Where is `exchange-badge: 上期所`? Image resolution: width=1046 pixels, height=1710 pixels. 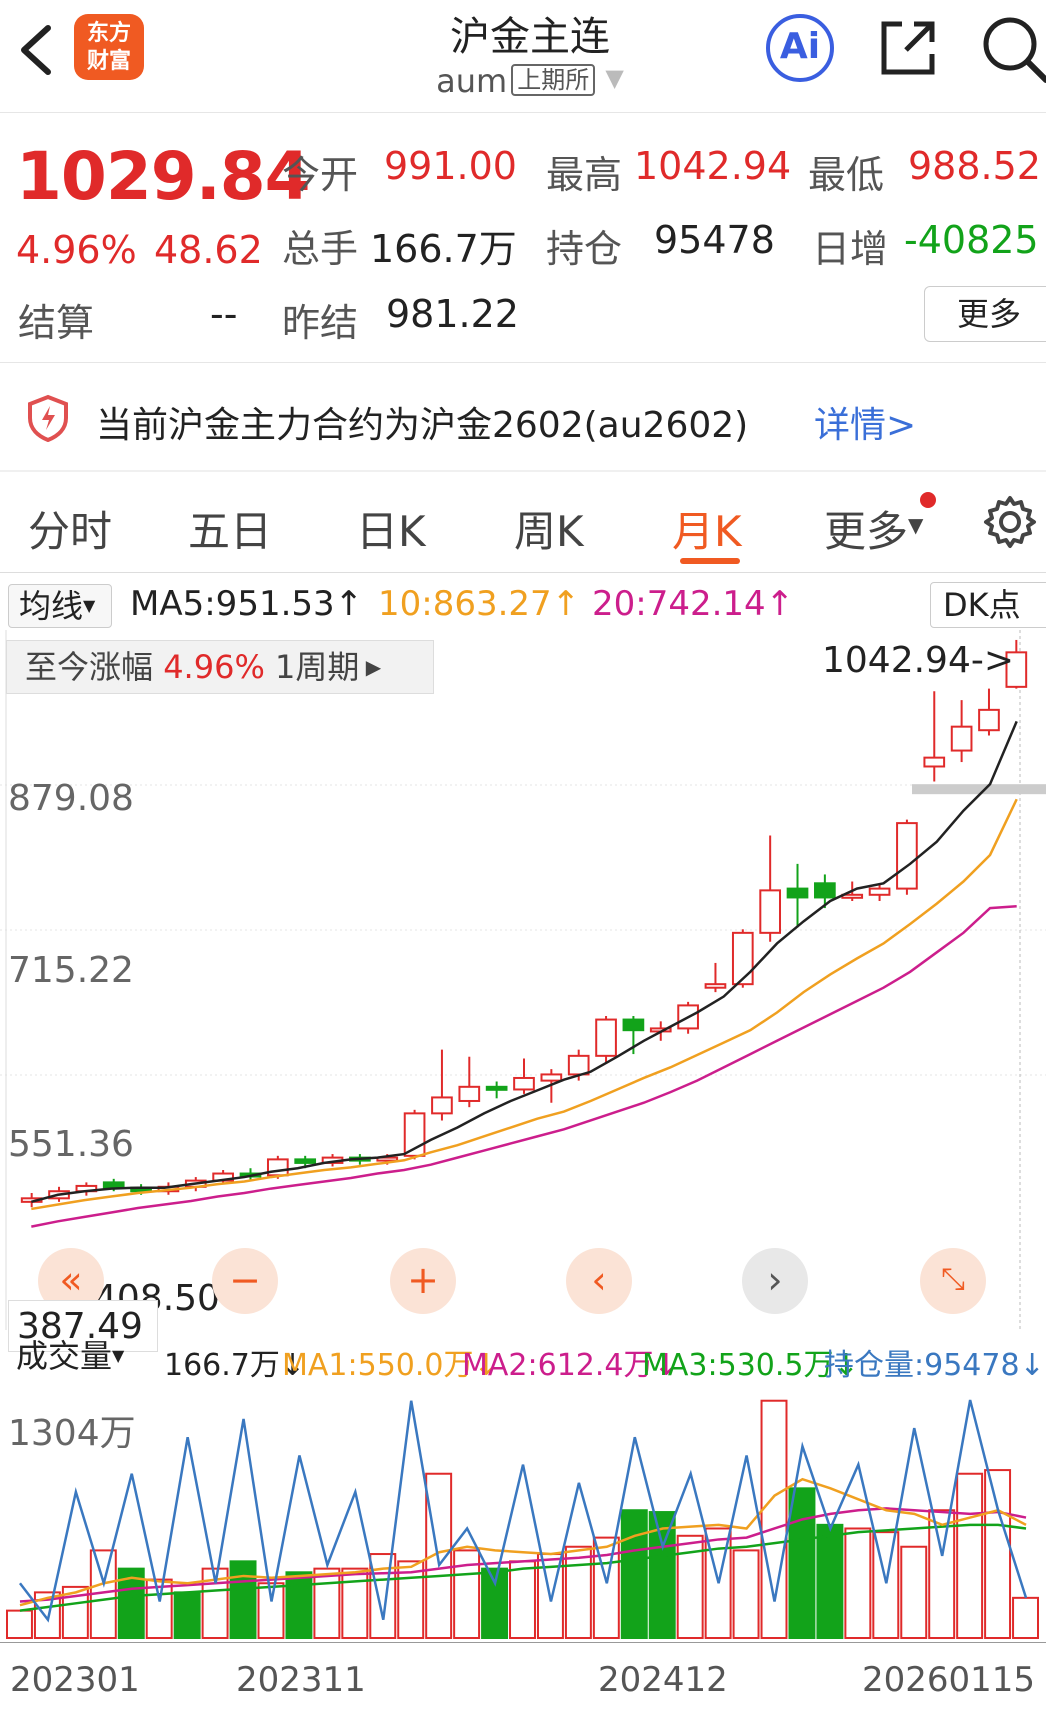
exchange-badge: 上期所 is located at coordinates (553, 80).